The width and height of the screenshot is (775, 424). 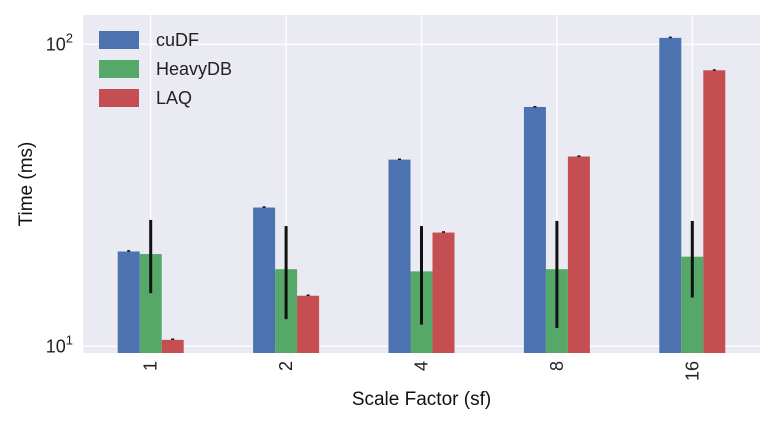 What do you see at coordinates (579, 156) in the screenshot?
I see `error-bar-laq-sf8` at bounding box center [579, 156].